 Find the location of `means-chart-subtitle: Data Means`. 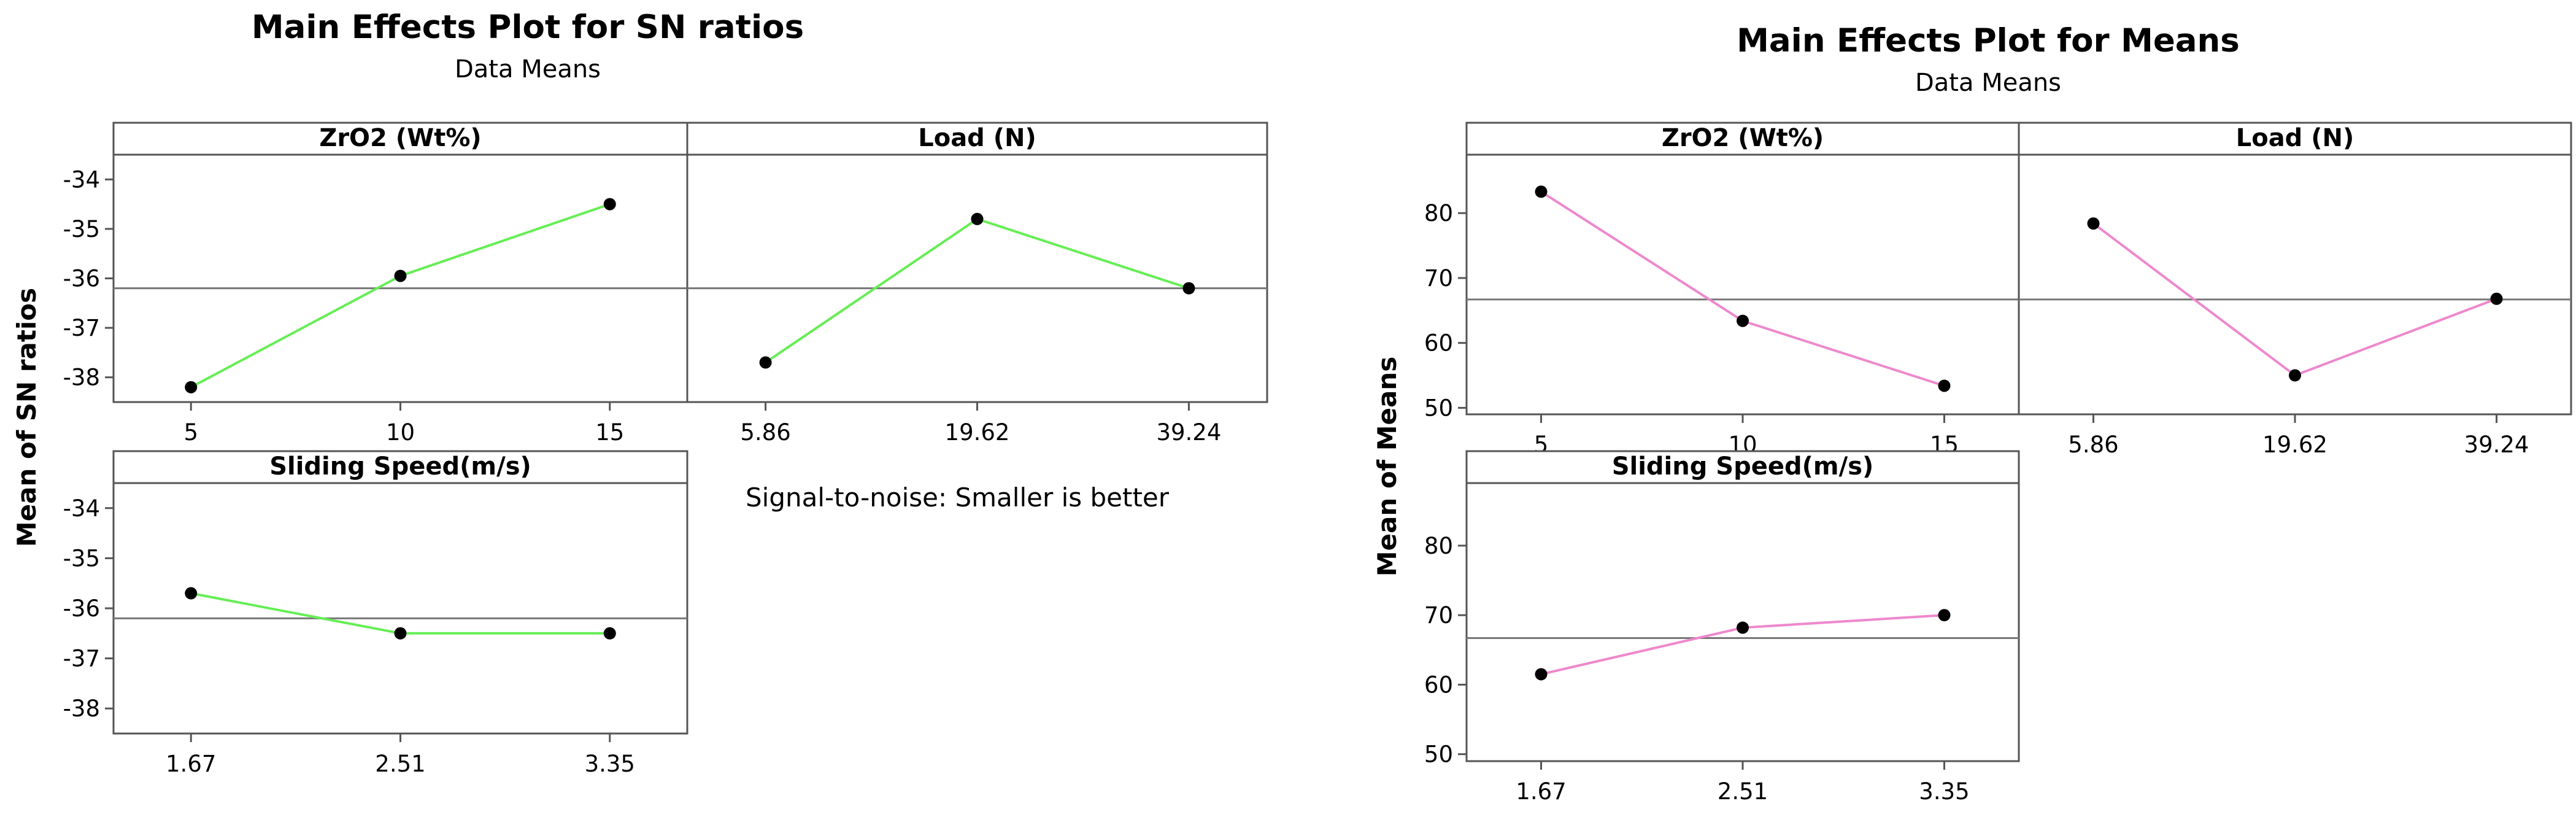

means-chart-subtitle: Data Means is located at coordinates (1988, 83).